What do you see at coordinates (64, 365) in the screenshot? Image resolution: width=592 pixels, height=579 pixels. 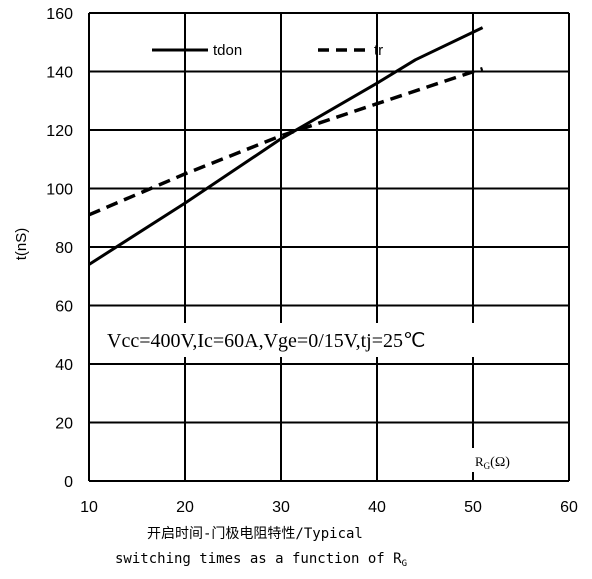 I see `y-tick-label-2: 40` at bounding box center [64, 365].